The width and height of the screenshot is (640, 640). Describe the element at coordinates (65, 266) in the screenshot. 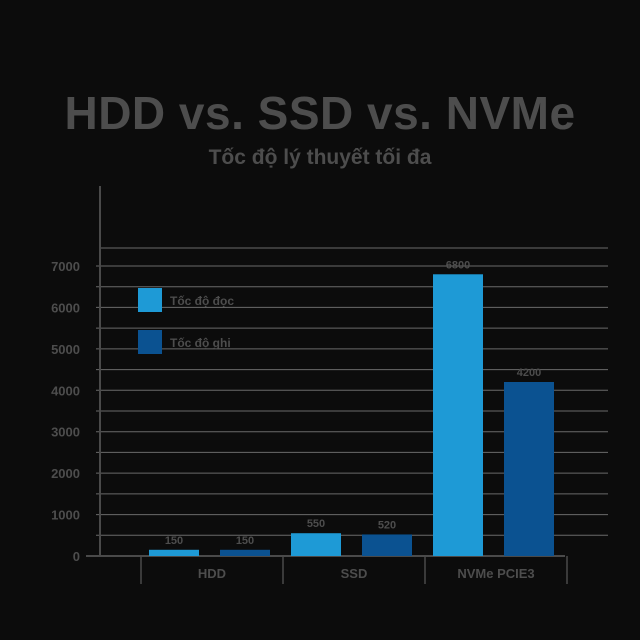

I see `y-tick-label: 7000` at that location.